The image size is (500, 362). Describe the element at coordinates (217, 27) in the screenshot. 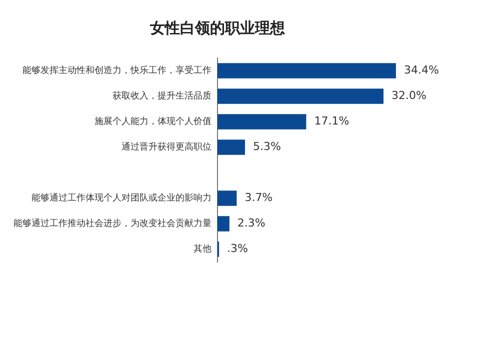

I see `chart-title: 女性白领的职业理想` at that location.